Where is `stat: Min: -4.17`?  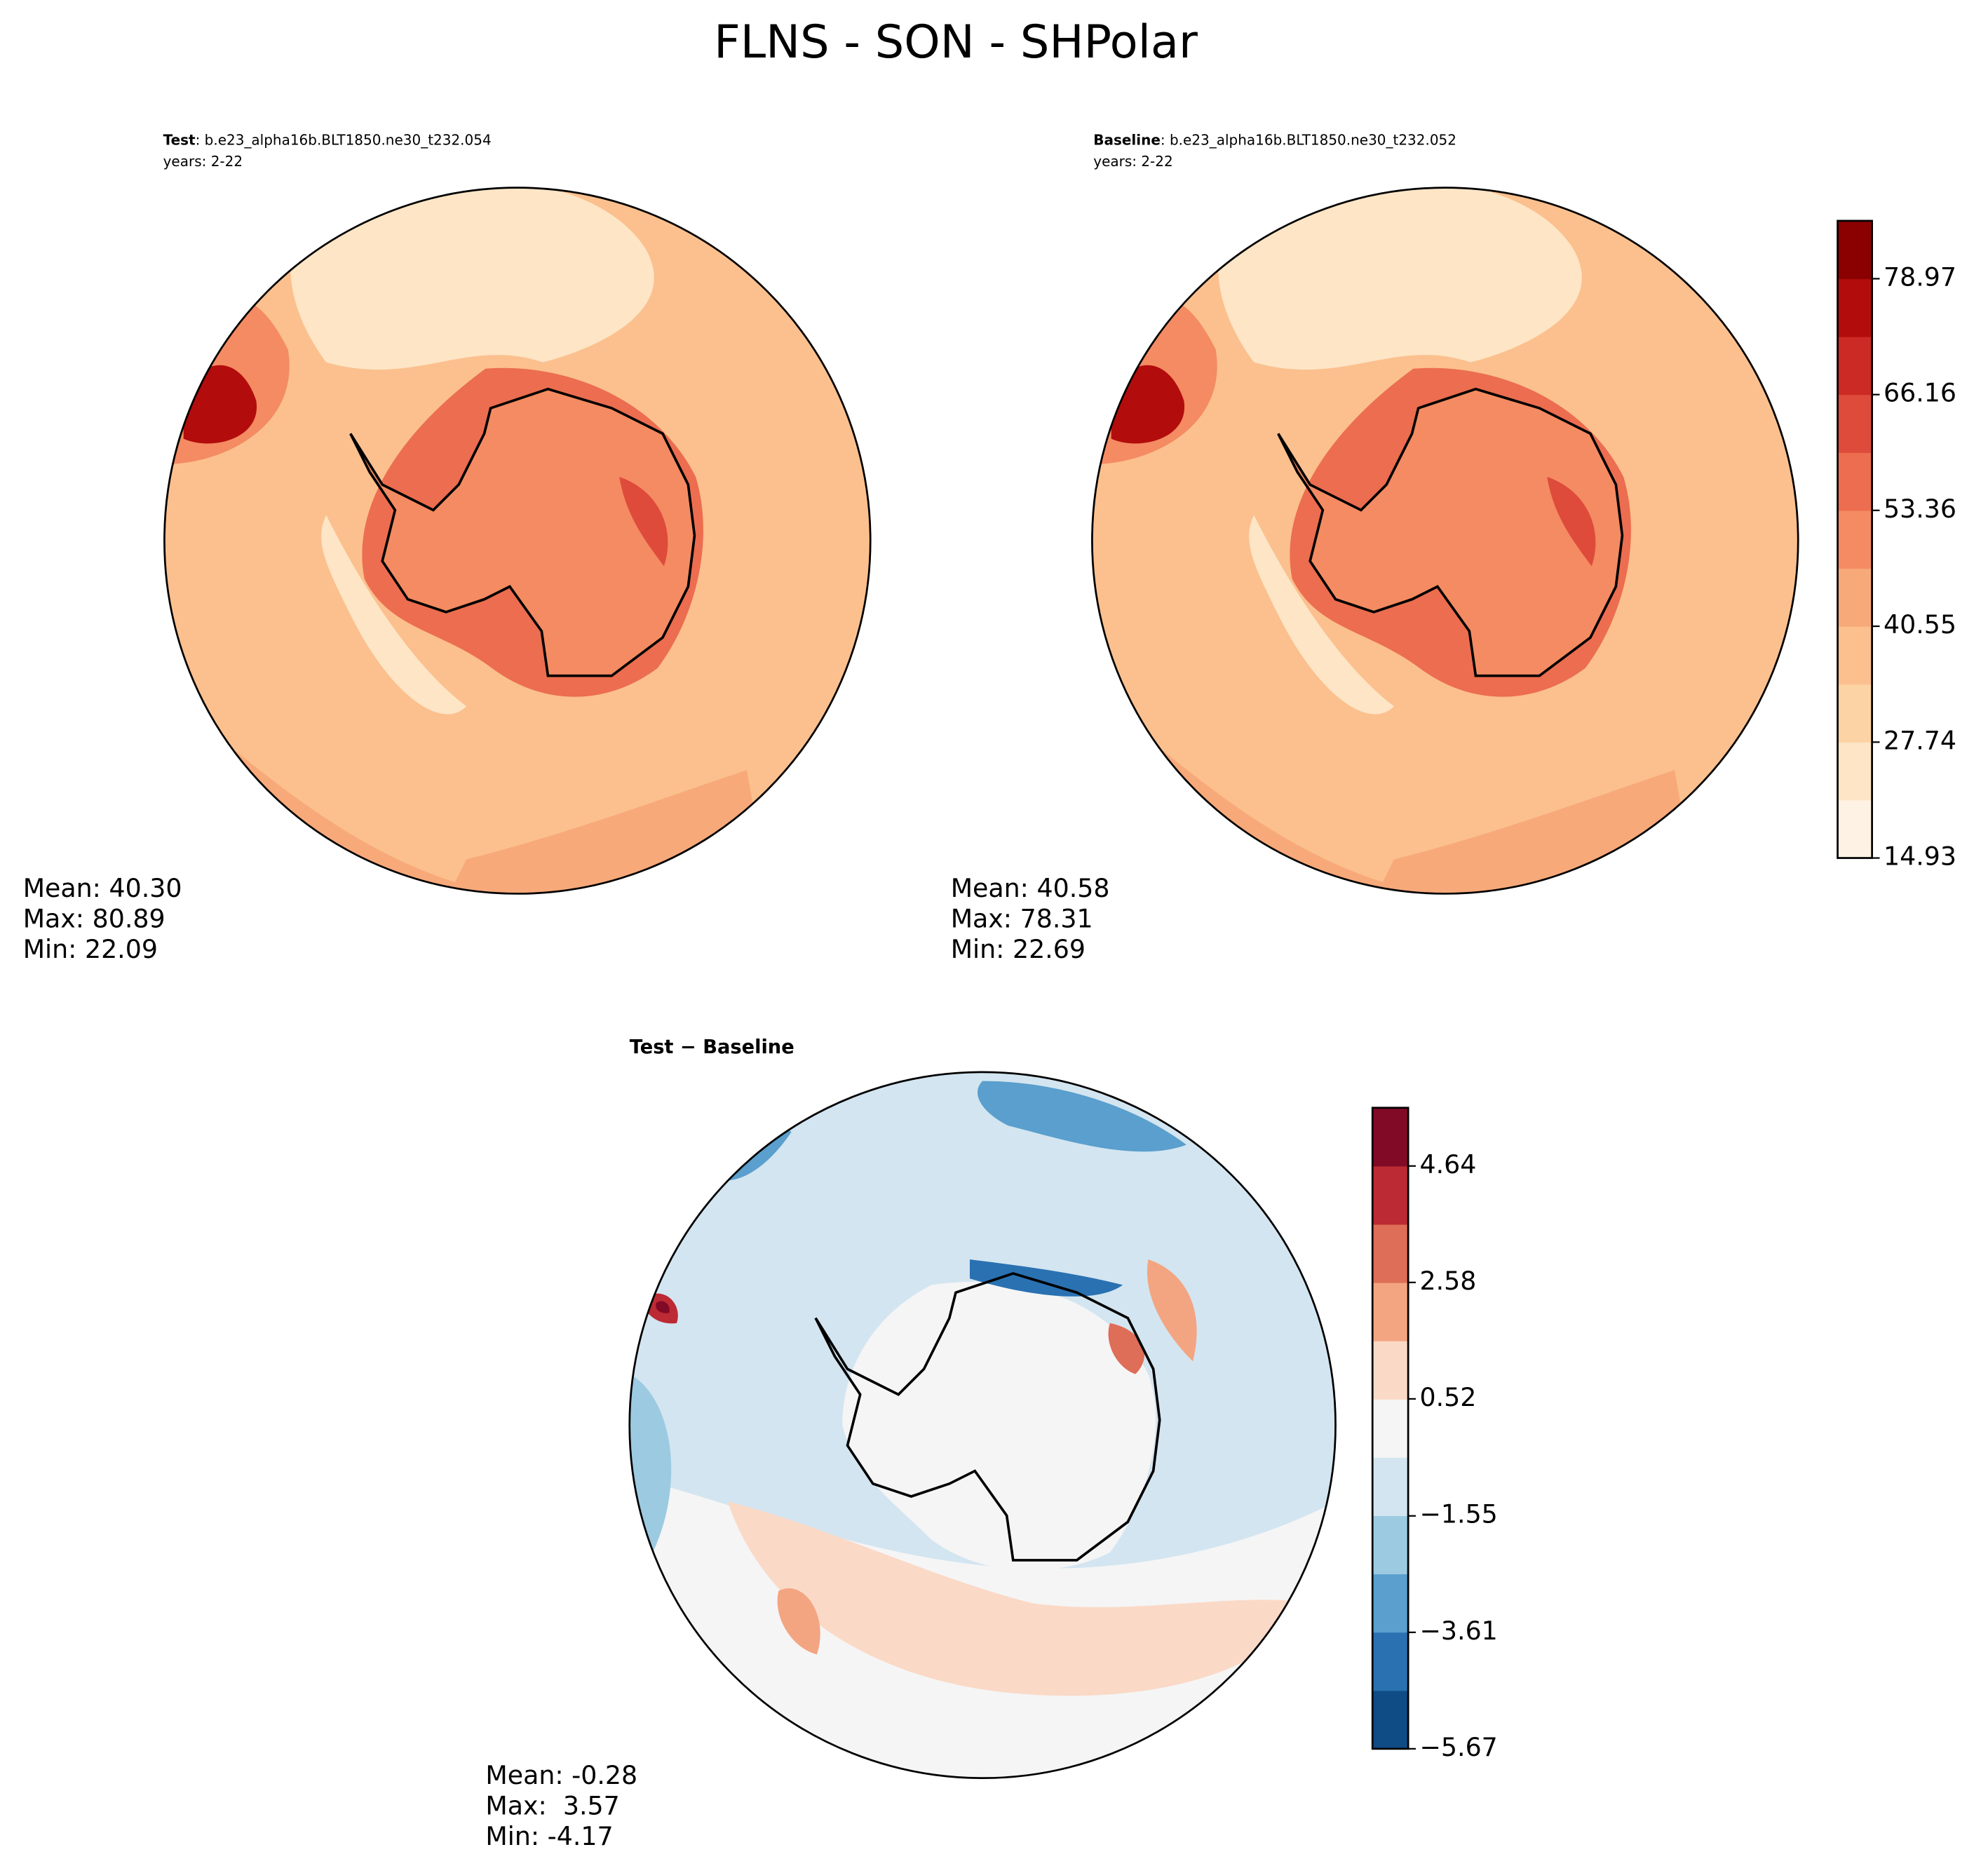 stat: Min: -4.17 is located at coordinates (549, 1836).